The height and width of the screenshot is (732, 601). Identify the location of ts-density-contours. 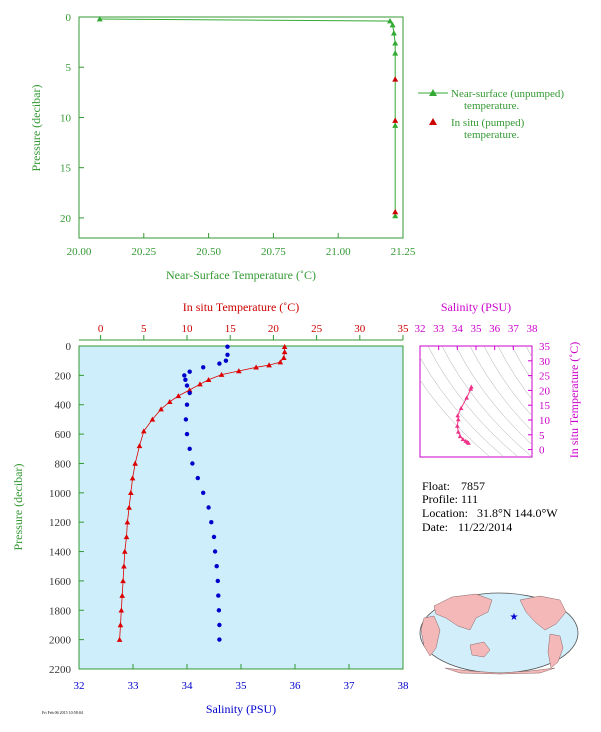
(476, 401).